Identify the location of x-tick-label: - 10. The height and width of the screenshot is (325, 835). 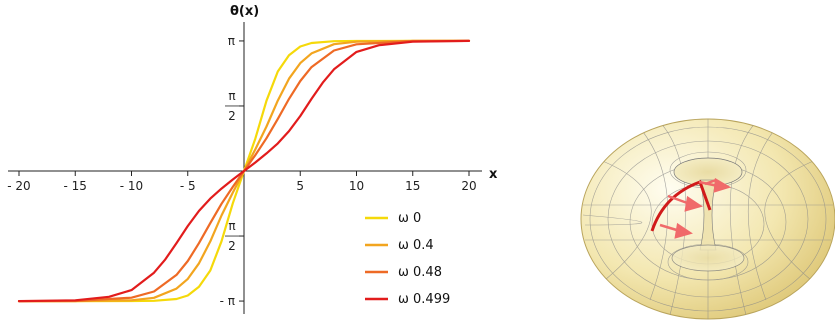
(131, 186).